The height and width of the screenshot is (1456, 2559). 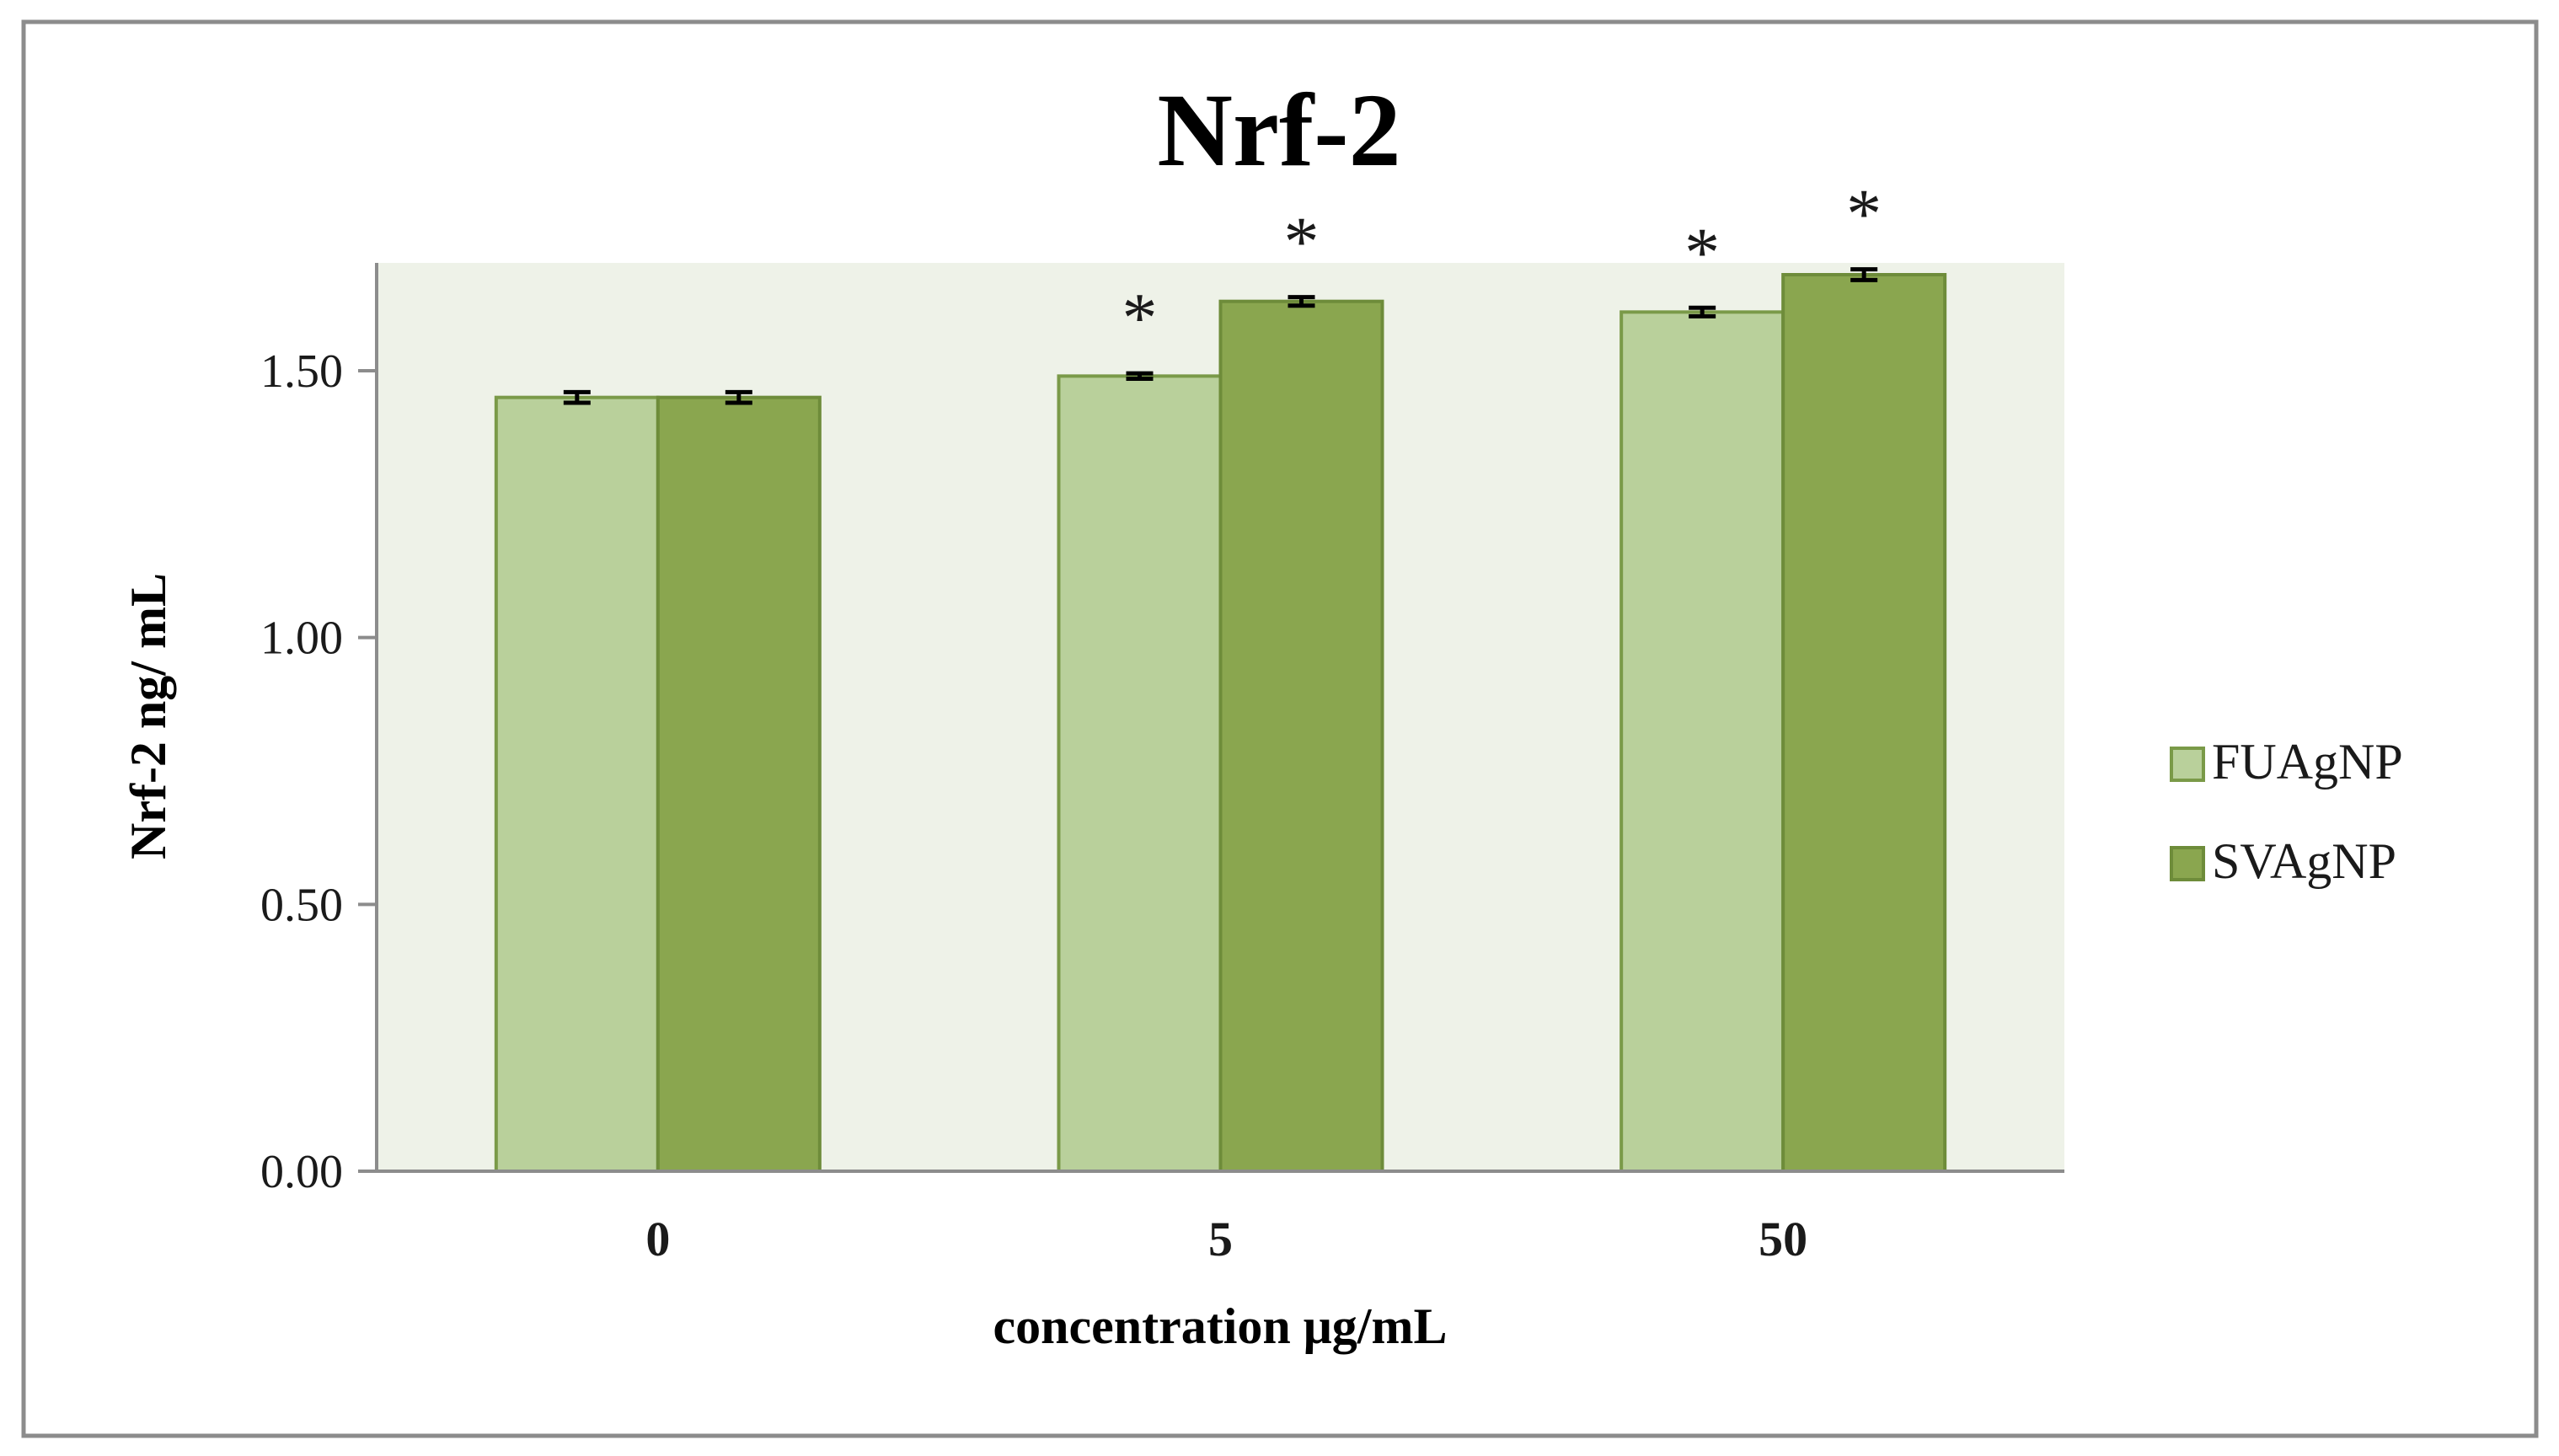 I want to click on legend-label-fuagnp: FUAgNP, so click(x=2307, y=762).